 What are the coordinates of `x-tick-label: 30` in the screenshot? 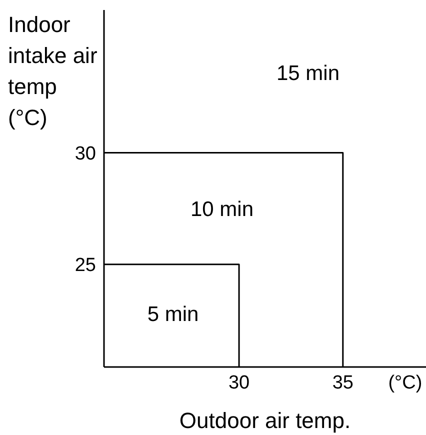 It's located at (239, 383).